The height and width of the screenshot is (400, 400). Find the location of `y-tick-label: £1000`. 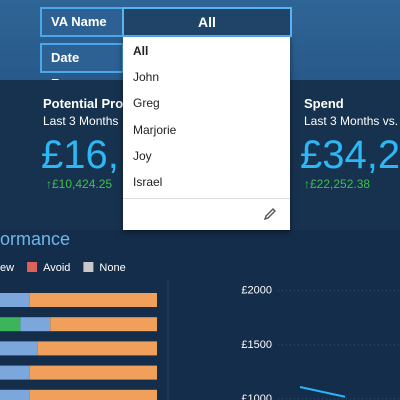

y-tick-label: £1000 is located at coordinates (256, 396).